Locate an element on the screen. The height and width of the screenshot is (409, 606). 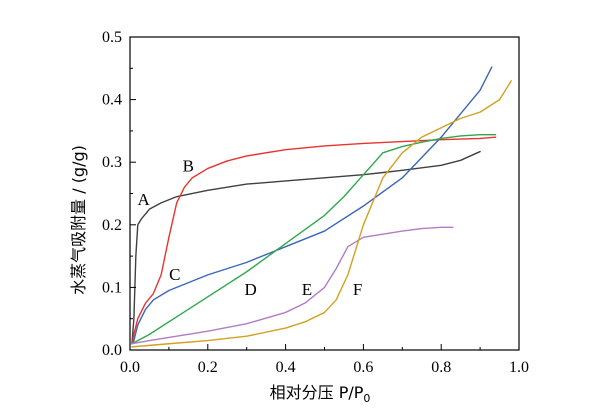
y-tick-label: 0.4 is located at coordinates (112, 100).